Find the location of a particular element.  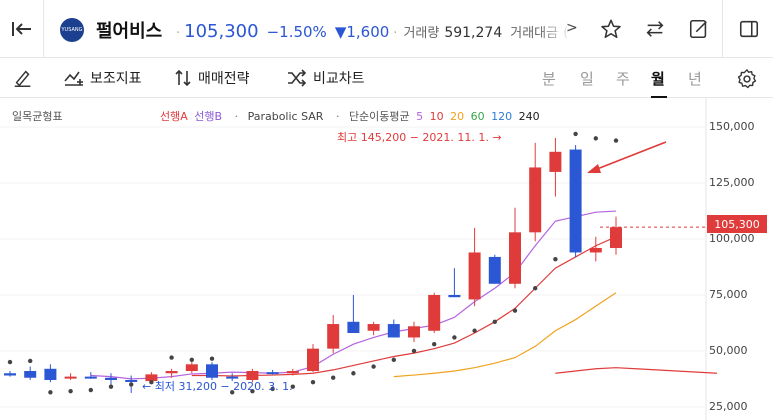

quote-scroll-arrow: > is located at coordinates (572, 28).